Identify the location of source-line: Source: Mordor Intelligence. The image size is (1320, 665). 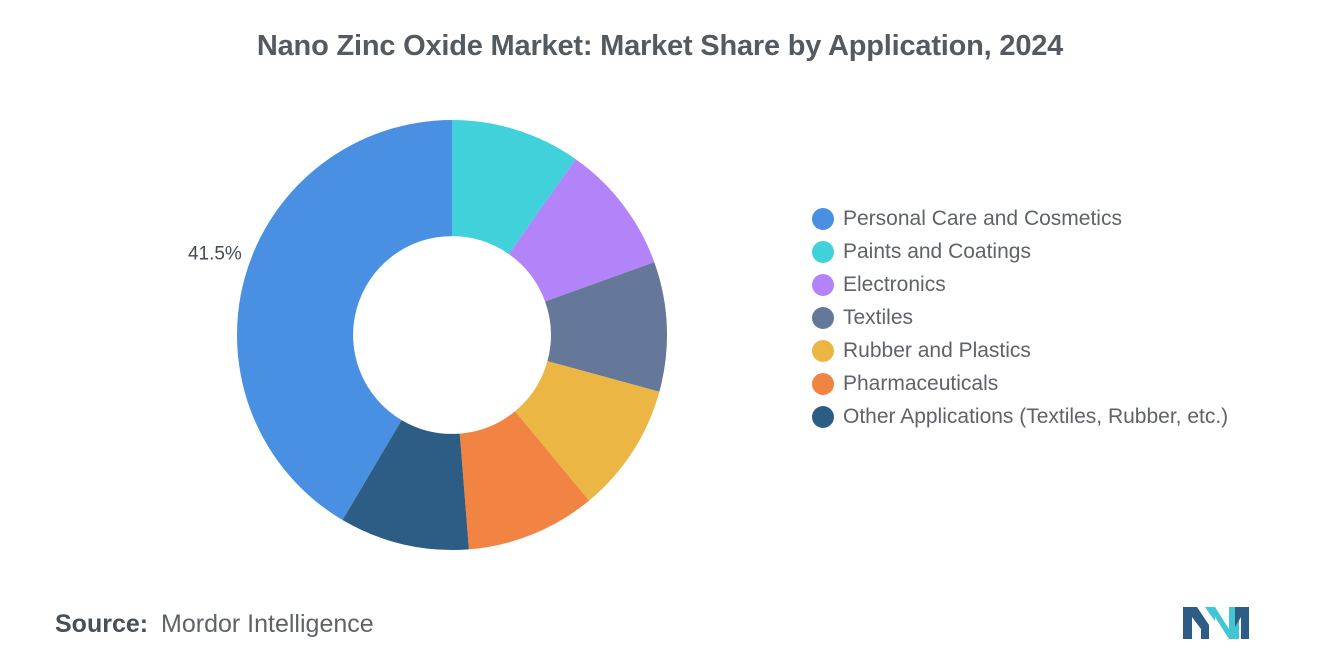
(214, 624).